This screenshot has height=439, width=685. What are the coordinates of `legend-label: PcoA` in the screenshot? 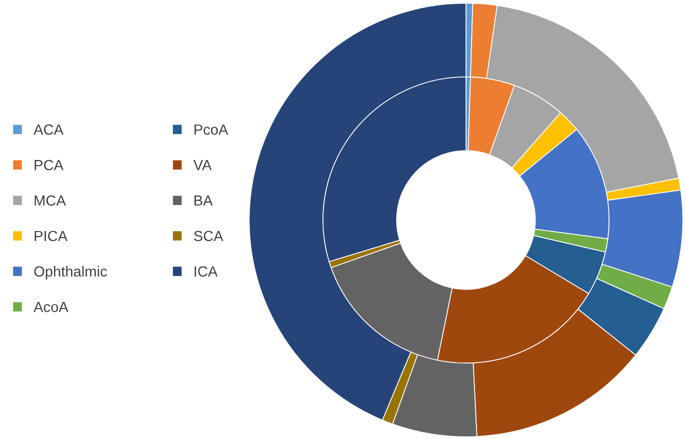 It's located at (211, 129).